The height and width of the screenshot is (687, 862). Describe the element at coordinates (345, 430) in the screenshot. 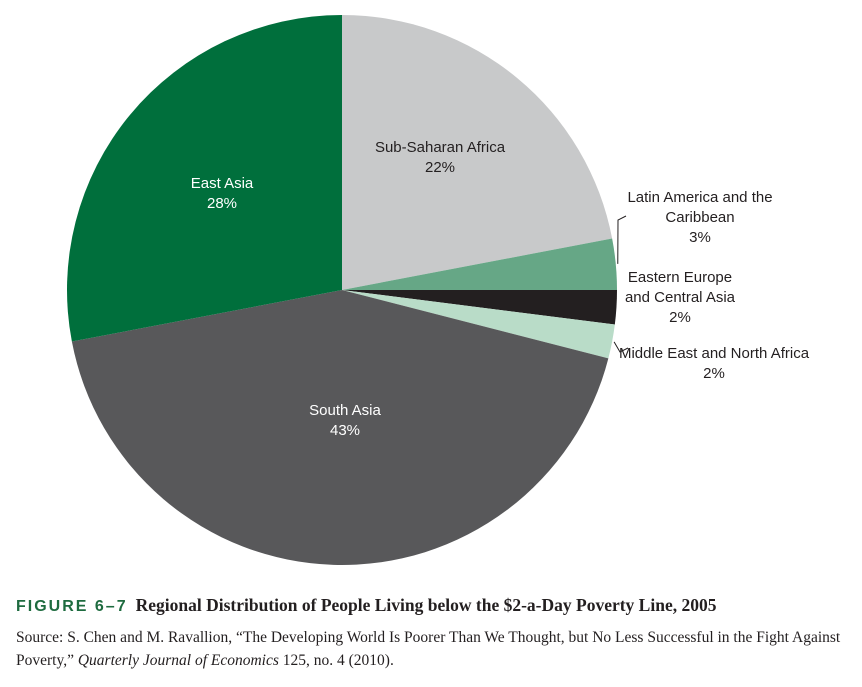

I see `slice-value-label: 43%` at that location.